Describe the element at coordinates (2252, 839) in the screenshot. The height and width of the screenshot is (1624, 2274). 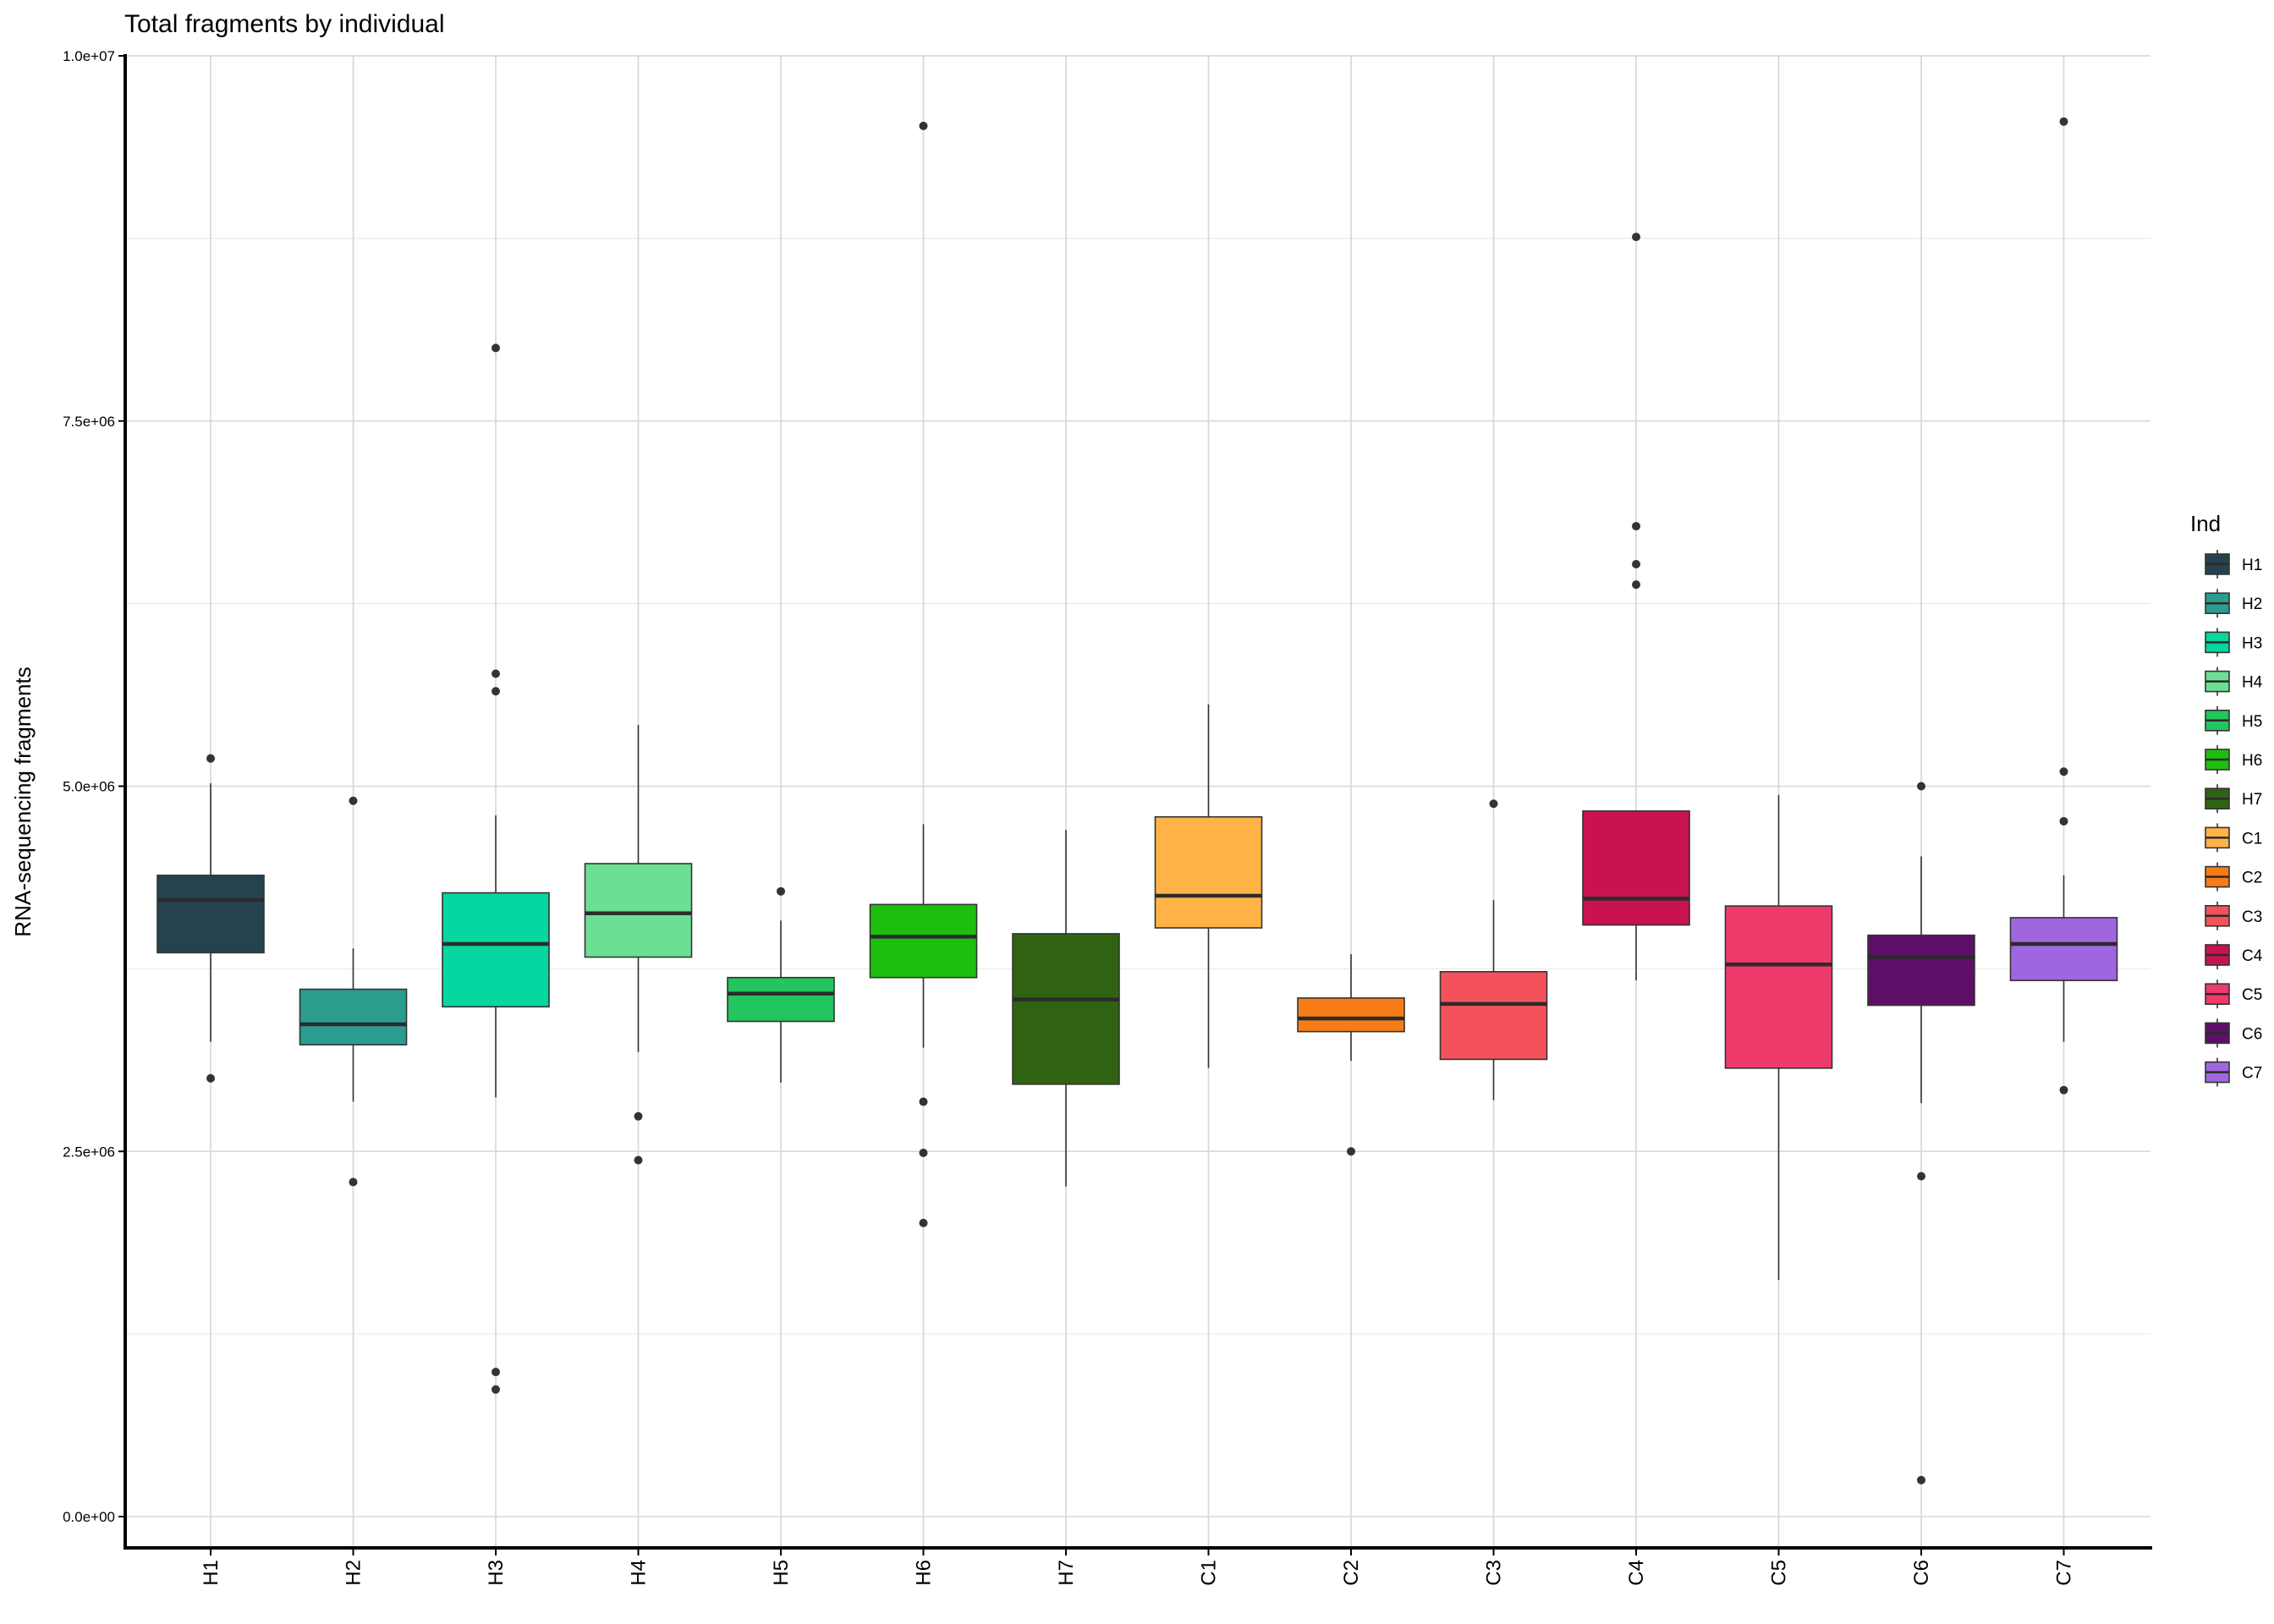
I see `legend-label: C1` at that location.